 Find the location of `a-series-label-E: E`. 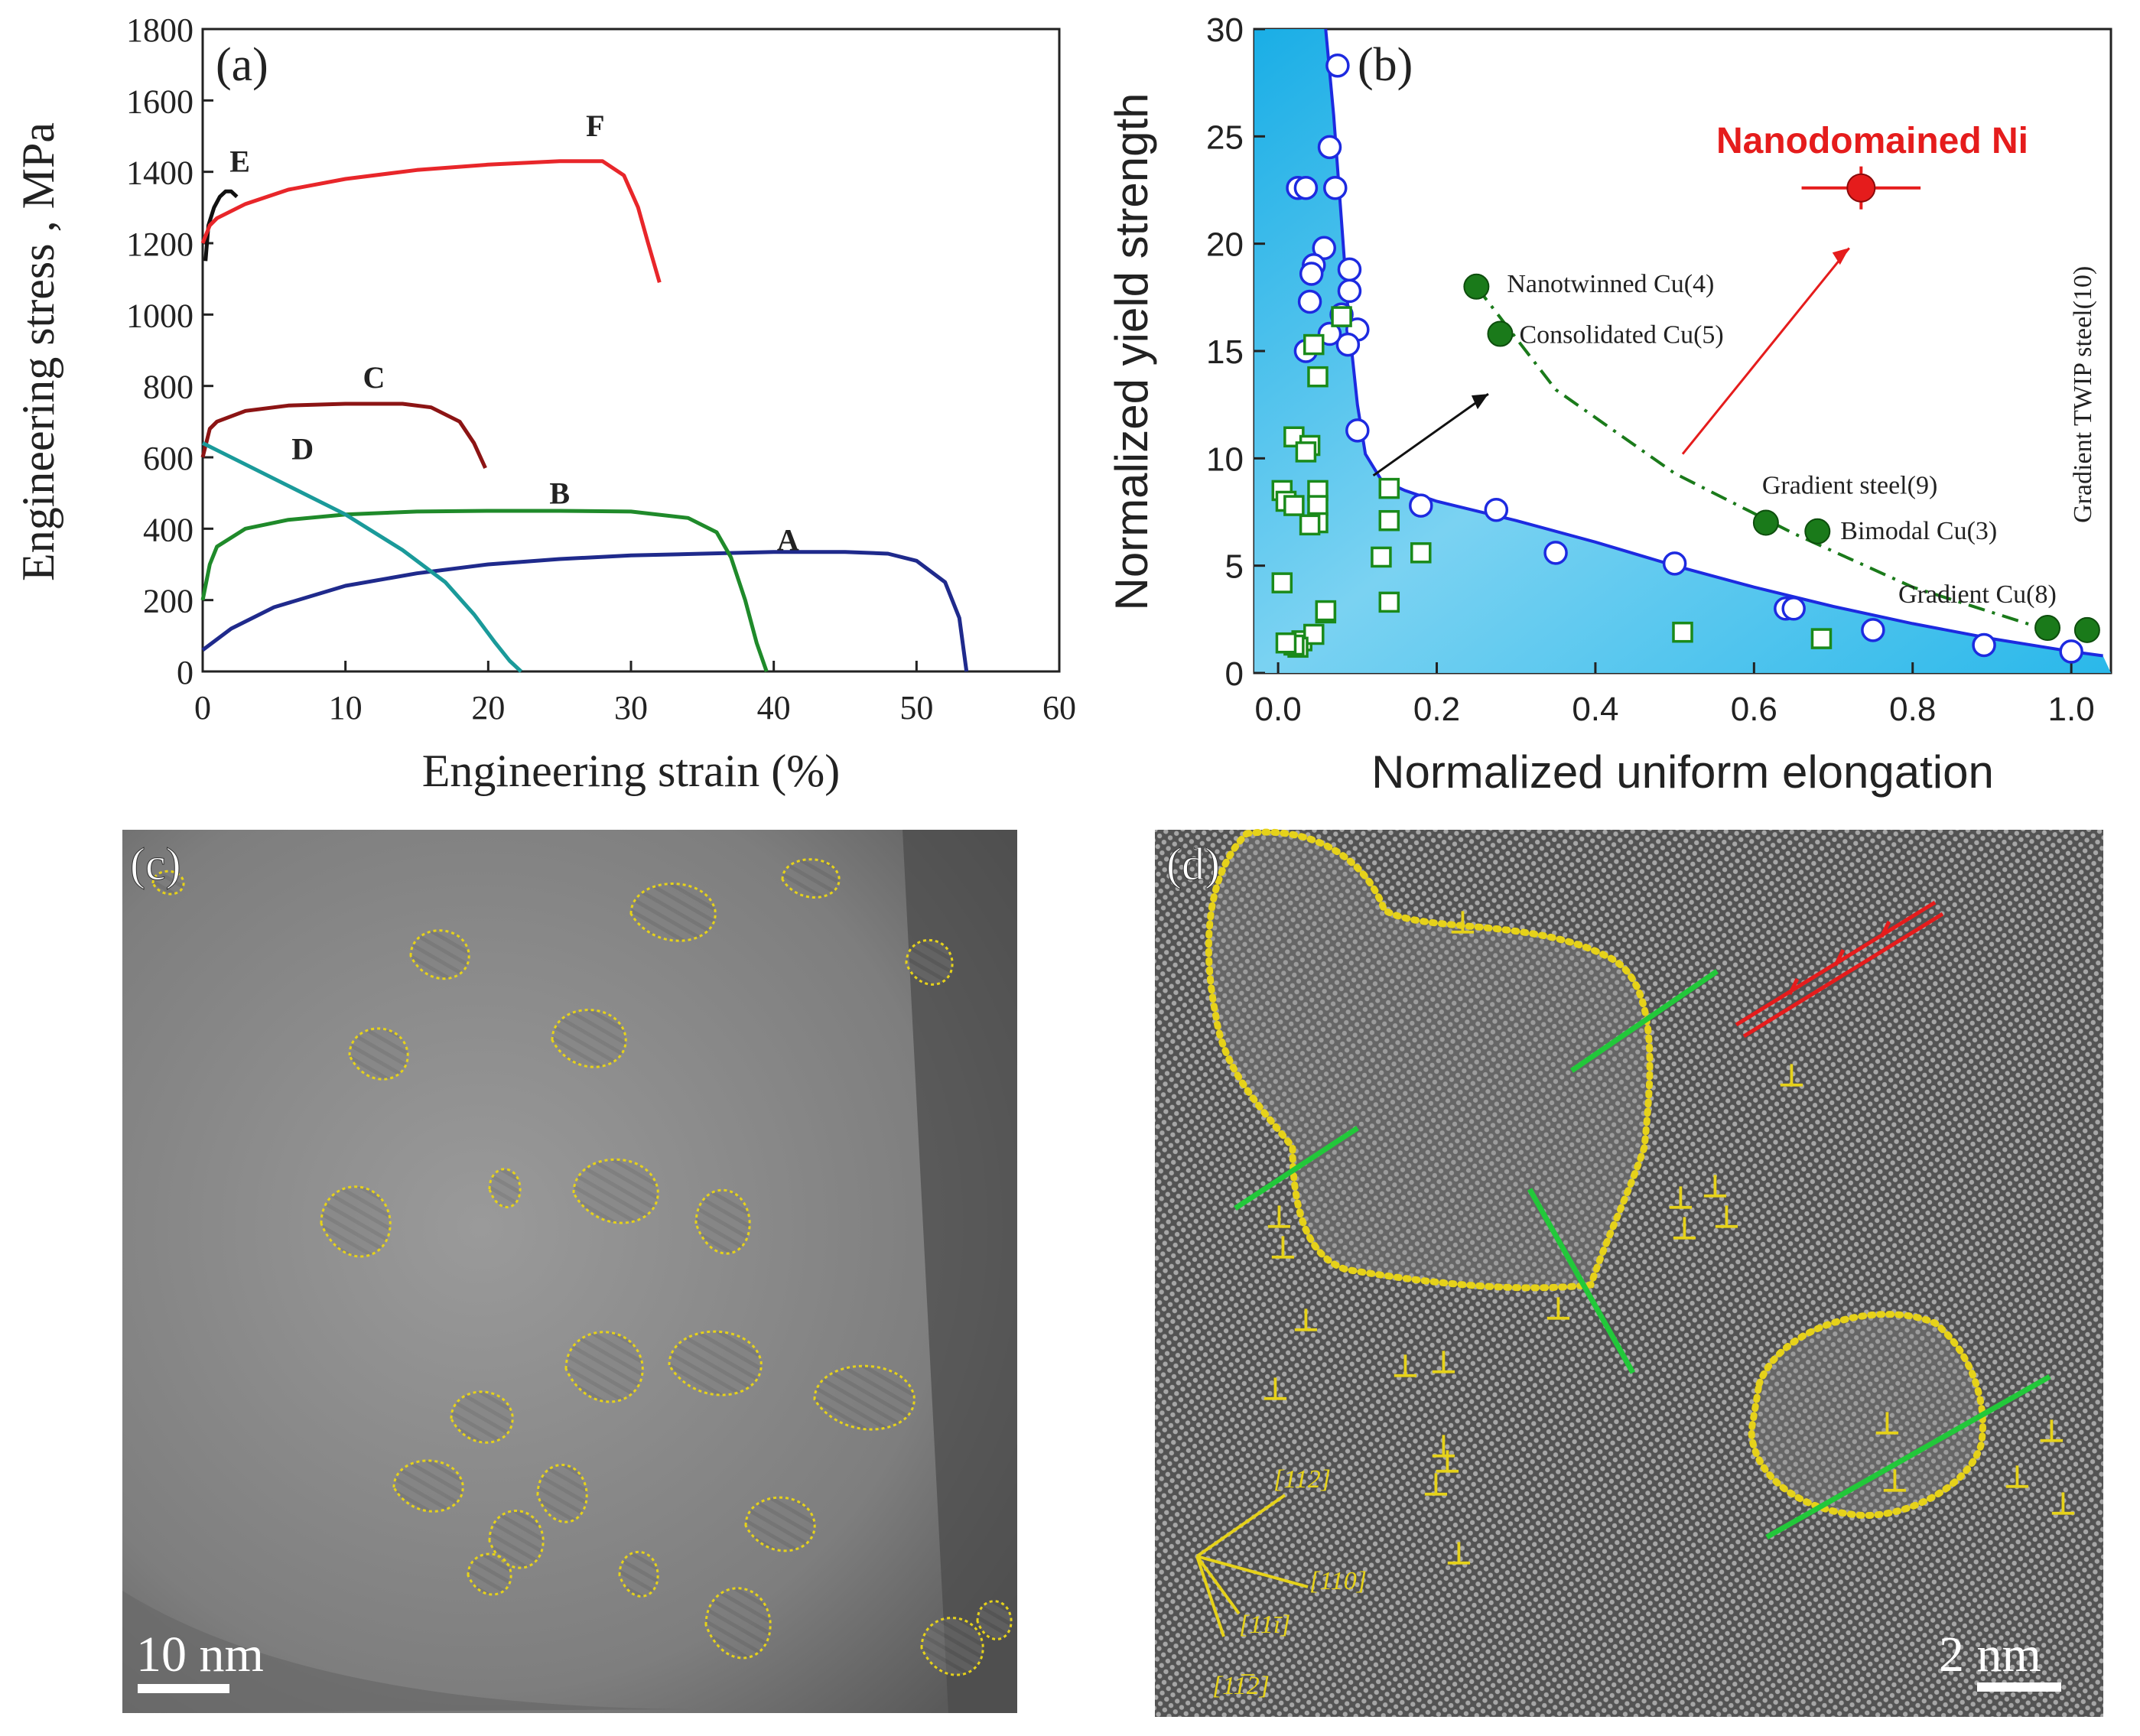

a-series-label-E: E is located at coordinates (239, 162).